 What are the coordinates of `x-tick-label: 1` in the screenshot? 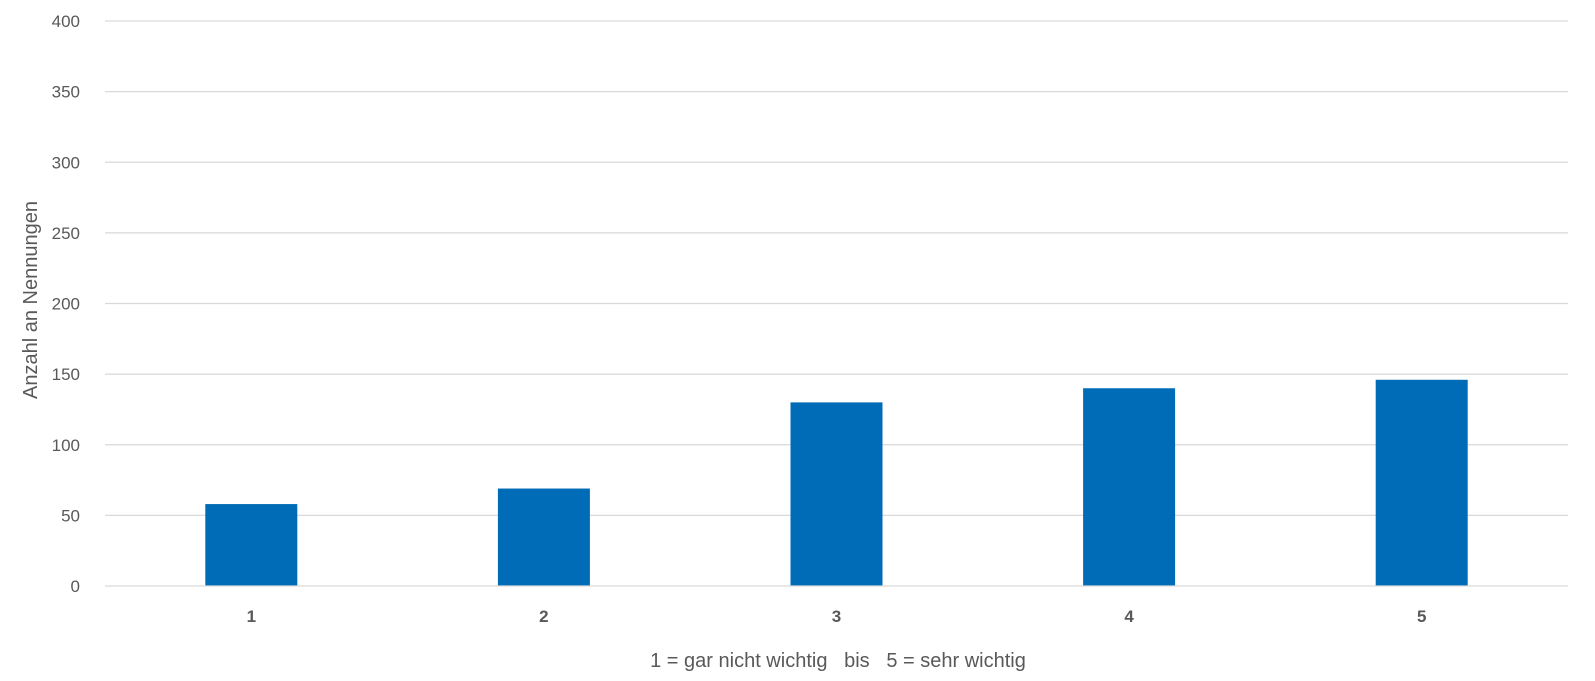 It's located at (251, 616).